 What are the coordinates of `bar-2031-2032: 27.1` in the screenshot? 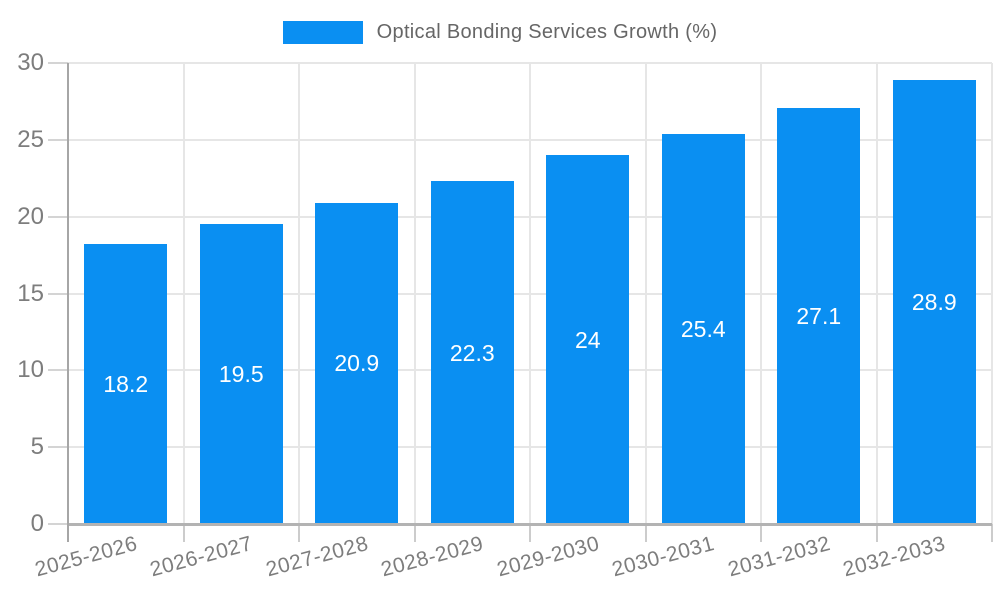 It's located at (819, 315).